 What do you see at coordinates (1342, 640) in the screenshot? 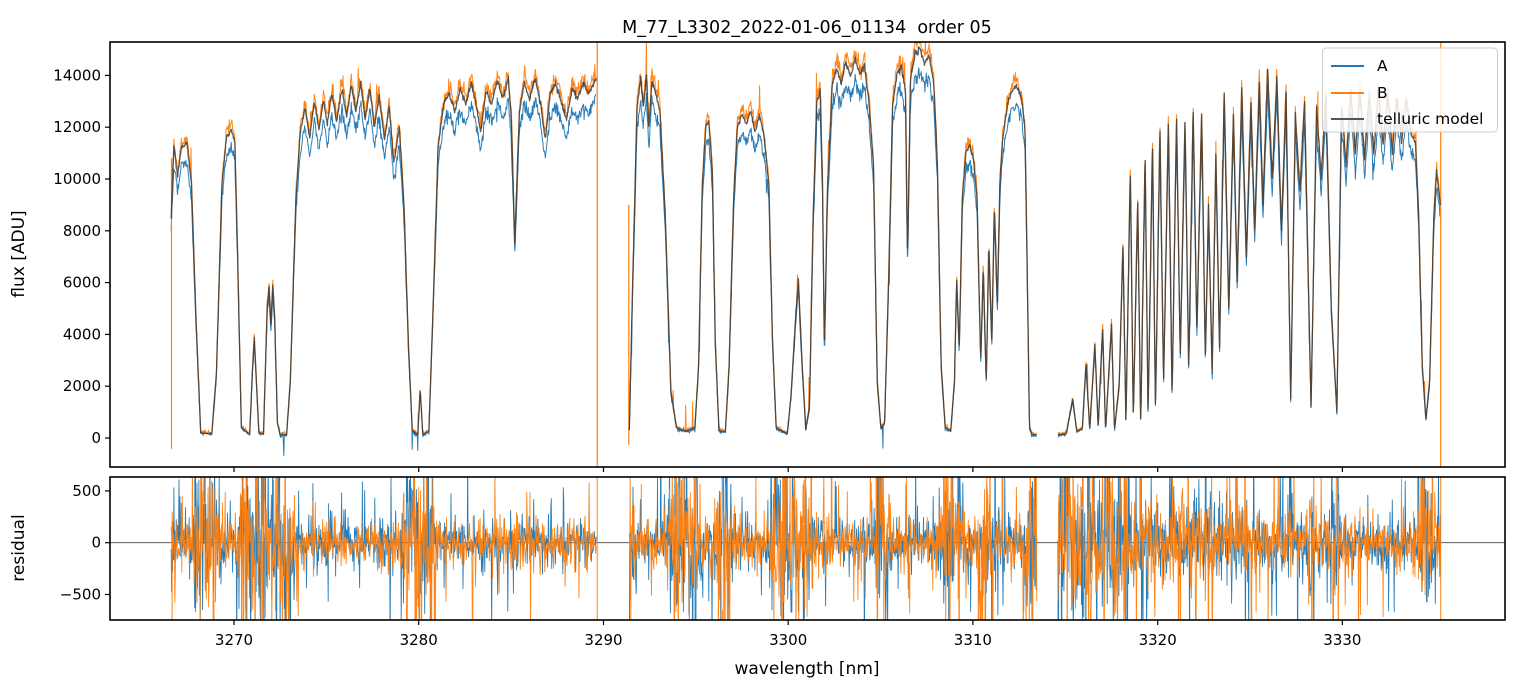
I see `x-tick-label: 3330` at bounding box center [1342, 640].